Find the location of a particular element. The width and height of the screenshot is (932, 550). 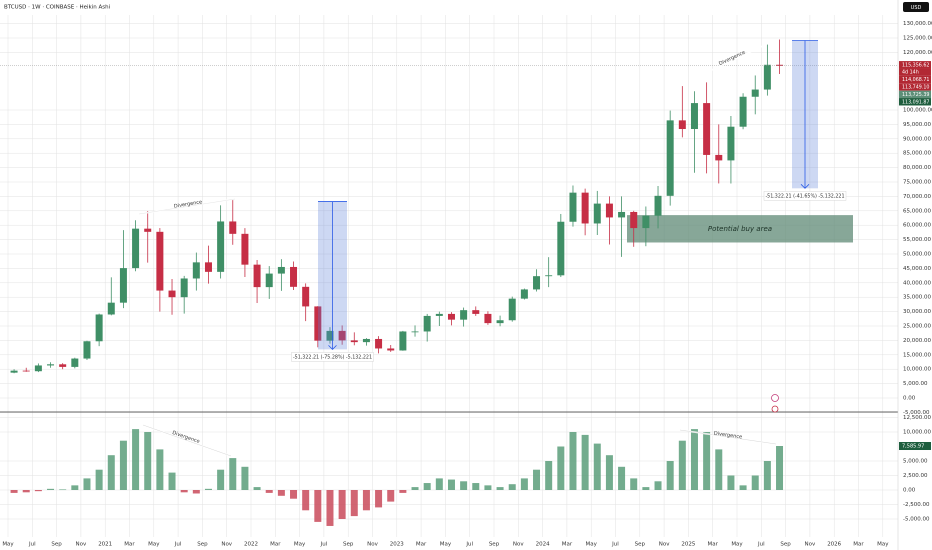

measure-label-box is located at coordinates (805, 196).